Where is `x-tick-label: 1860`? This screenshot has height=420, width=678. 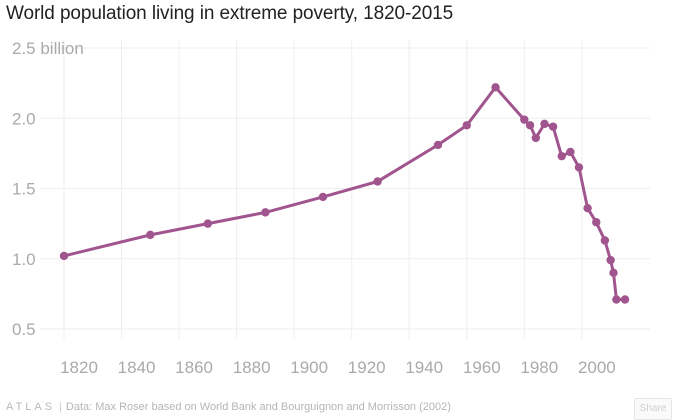 x-tick-label: 1860 is located at coordinates (194, 367).